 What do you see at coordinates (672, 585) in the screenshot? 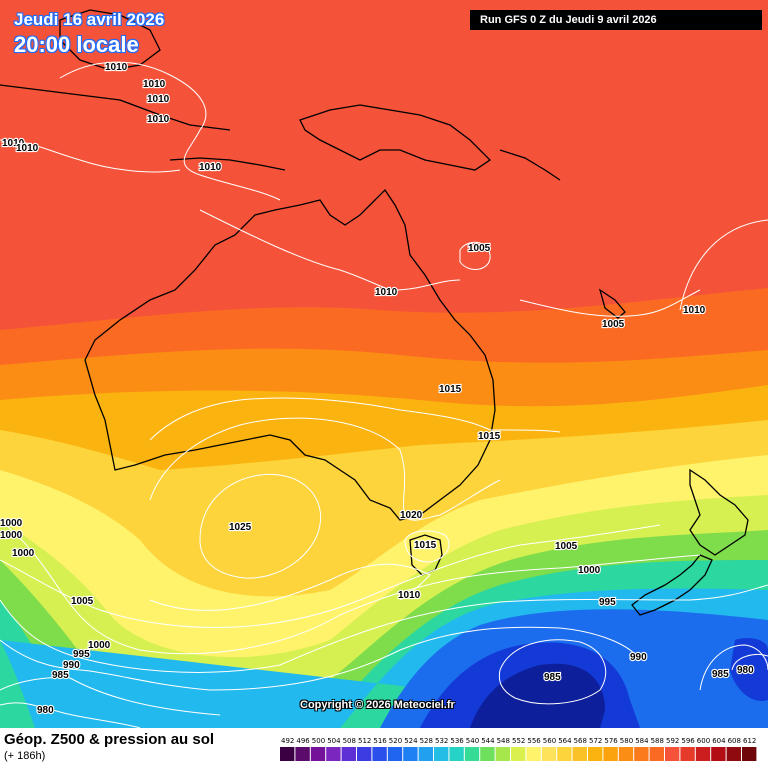
I see `nz-south-coast` at bounding box center [672, 585].